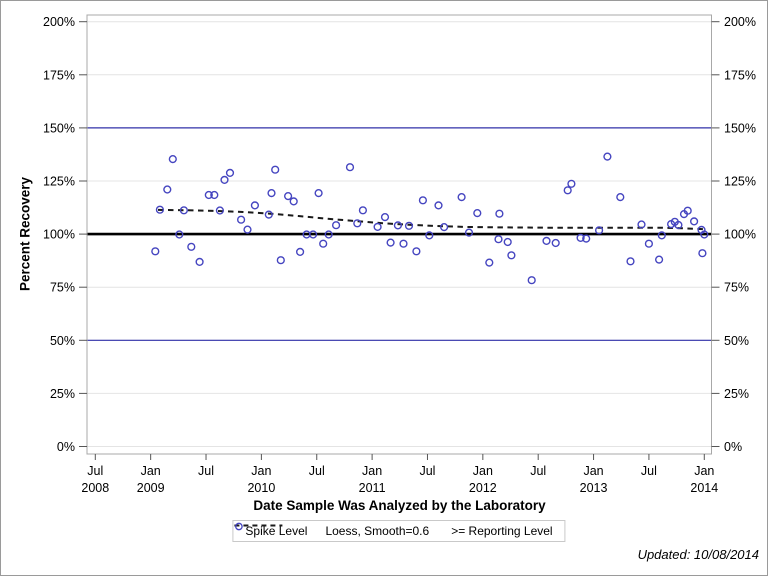 The width and height of the screenshot is (768, 576). What do you see at coordinates (740, 182) in the screenshot?
I see `y-tick-label-right: 125%` at bounding box center [740, 182].